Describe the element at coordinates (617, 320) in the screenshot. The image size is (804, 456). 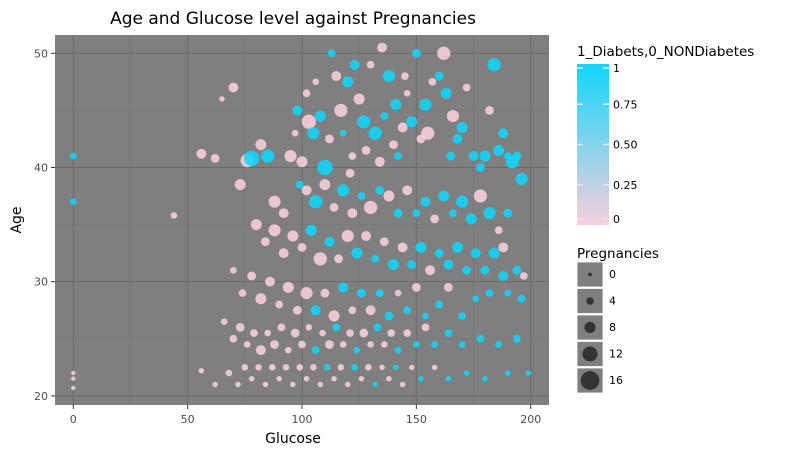
I see `size-legend: Pregnancies 0 4 8 12 16` at that location.